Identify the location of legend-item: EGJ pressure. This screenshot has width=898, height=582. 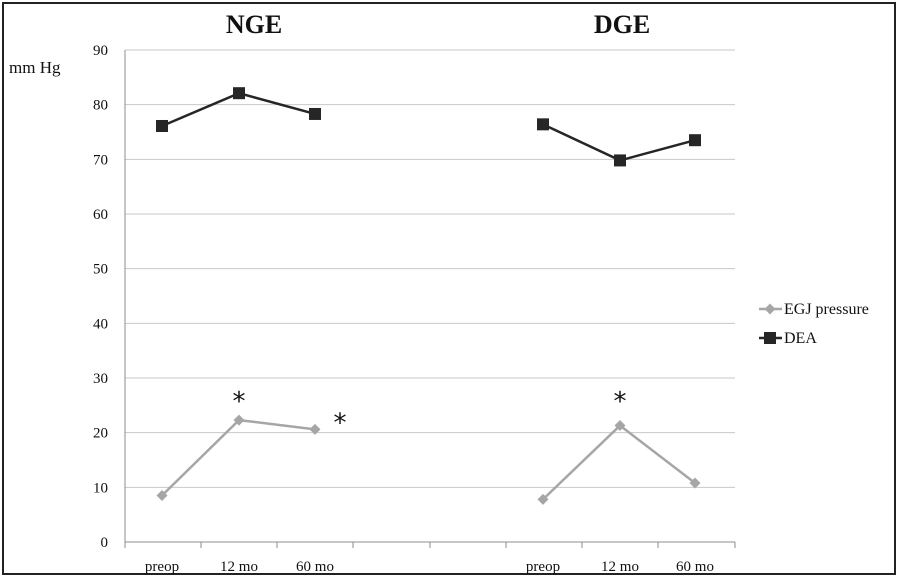
(814, 309).